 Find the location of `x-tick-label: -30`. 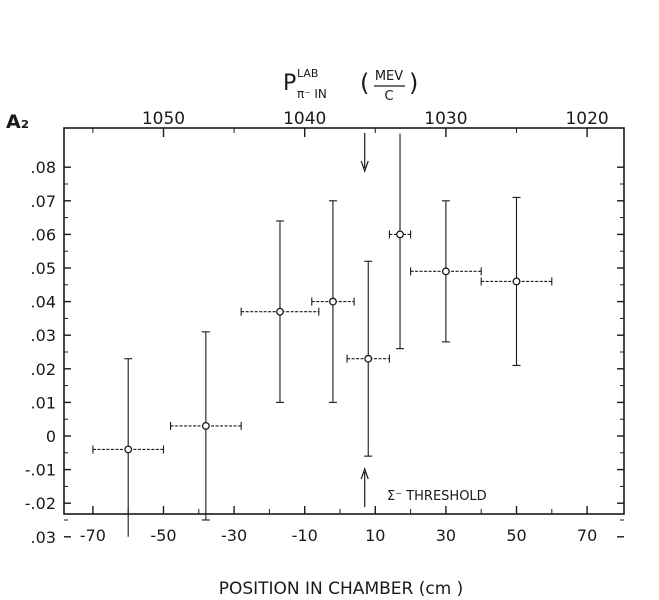

x-tick-label: -30 is located at coordinates (234, 535).